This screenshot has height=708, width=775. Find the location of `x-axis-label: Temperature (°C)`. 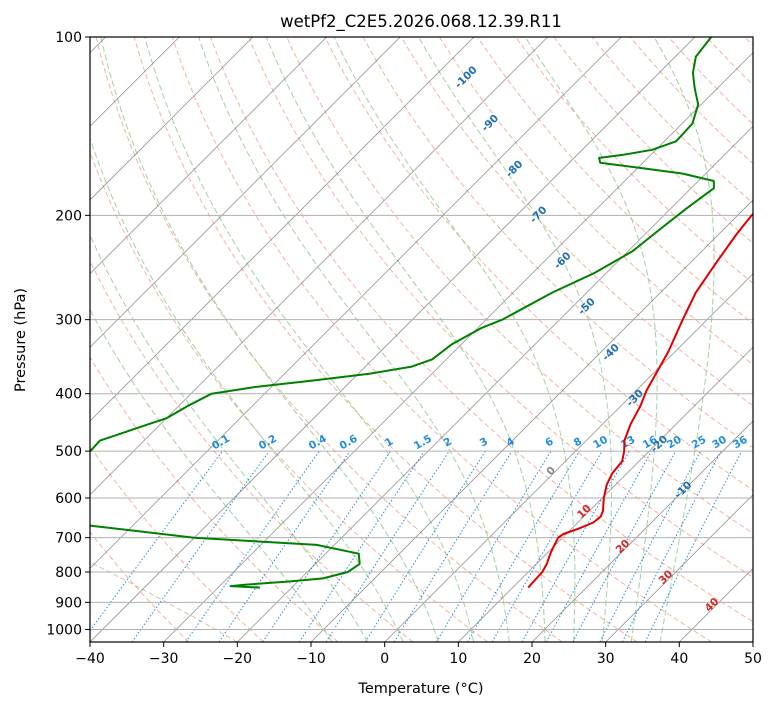

x-axis-label: Temperature (°C) is located at coordinates (420, 689).